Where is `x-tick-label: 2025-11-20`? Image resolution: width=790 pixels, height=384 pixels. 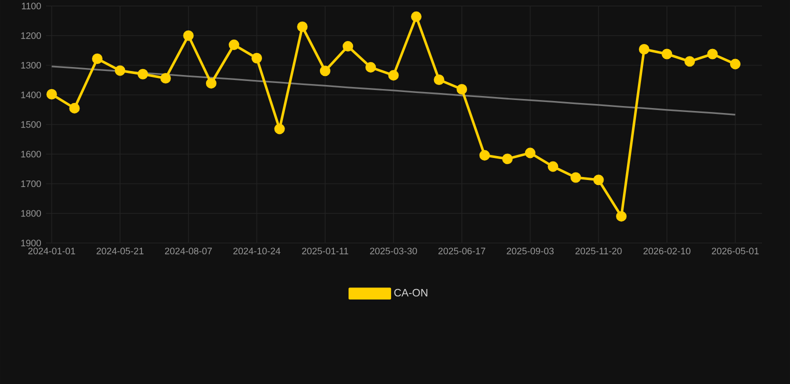
x-tick-label: 2025-11-20 is located at coordinates (598, 251).